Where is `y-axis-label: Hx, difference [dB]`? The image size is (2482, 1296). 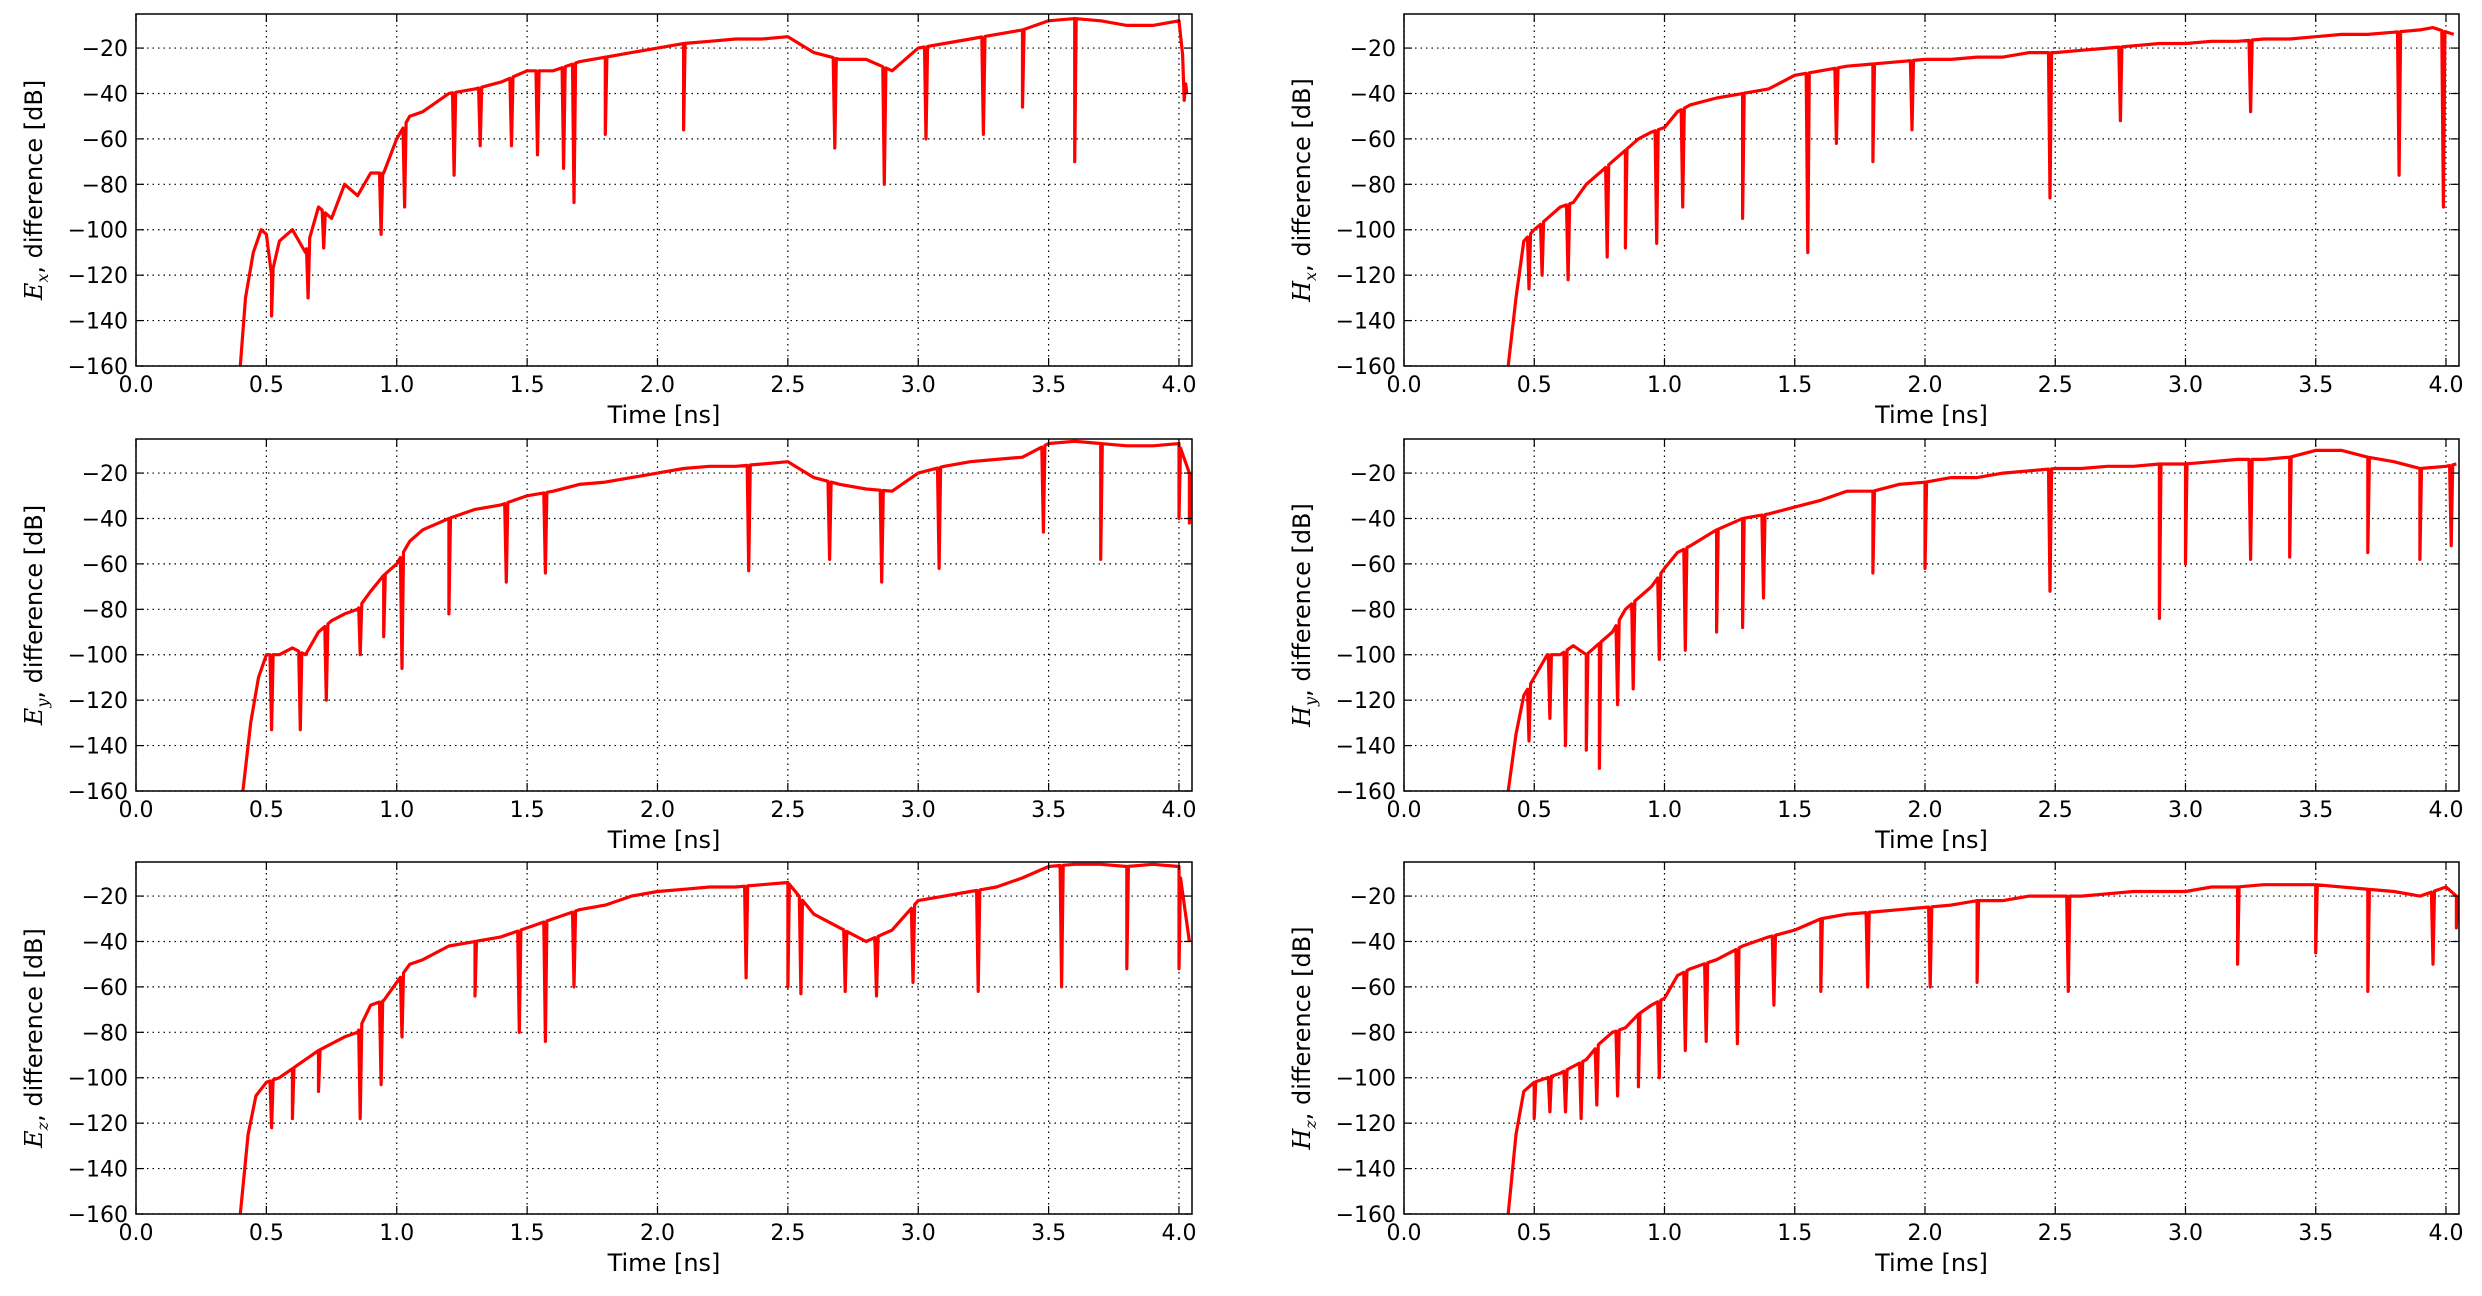
y-axis-label: Hx, difference [dB] is located at coordinates (1304, 190).